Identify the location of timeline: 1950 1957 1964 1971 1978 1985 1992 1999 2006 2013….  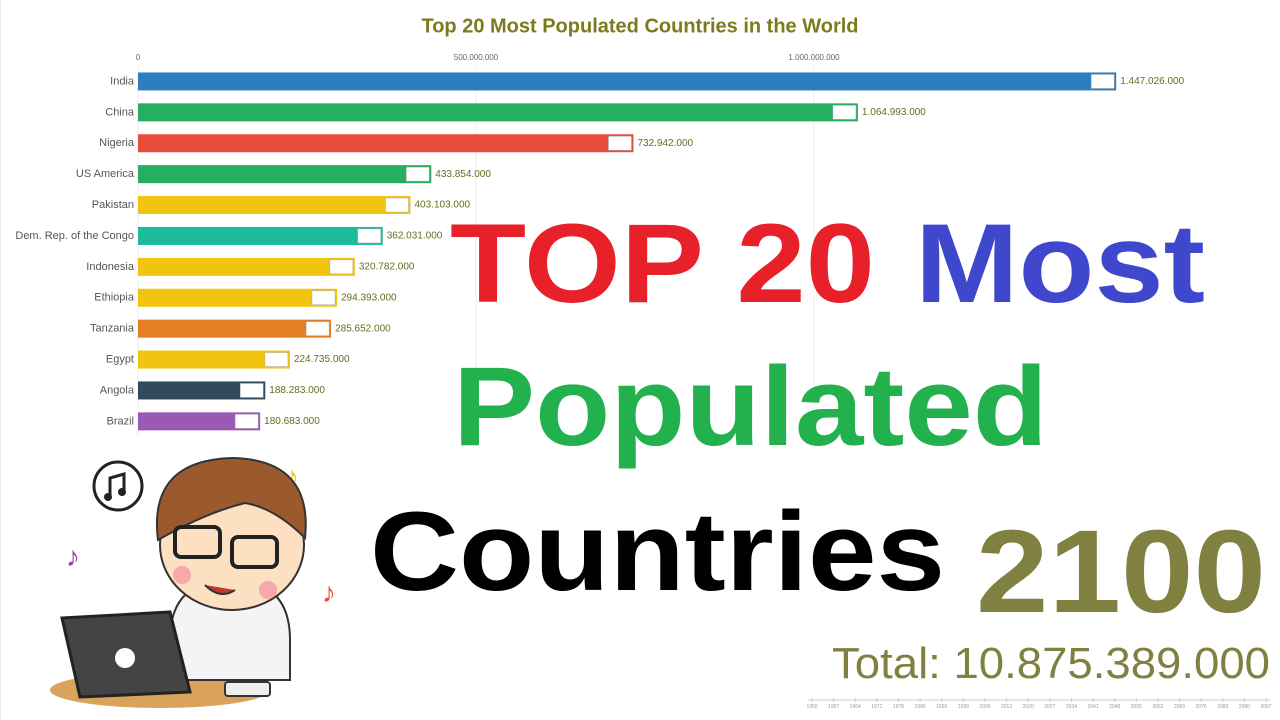
(1039, 704).